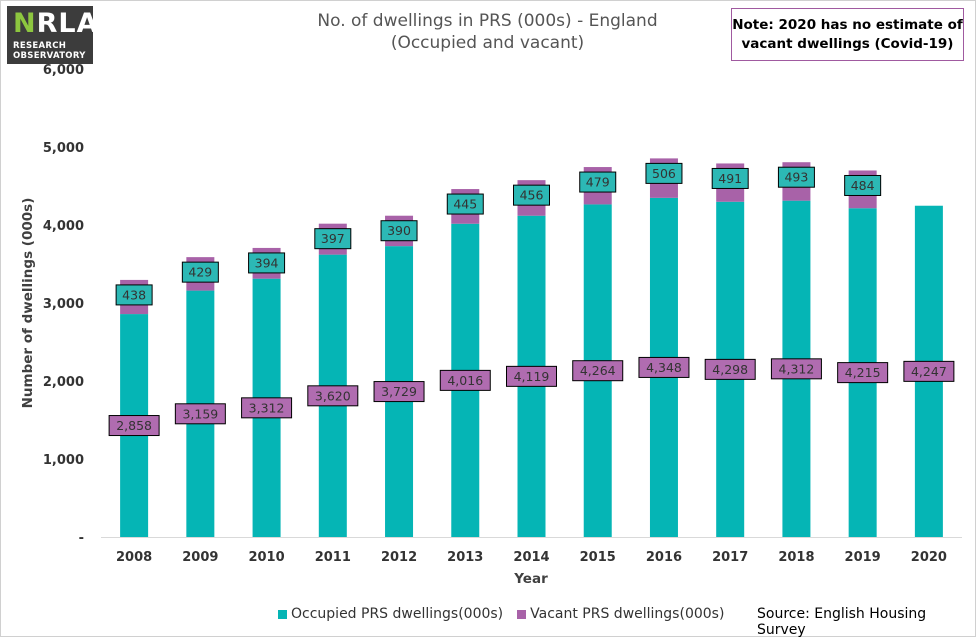 The image size is (976, 638). Describe the element at coordinates (842, 622) in the screenshot. I see `source-note: Source: English Housing Survey` at that location.